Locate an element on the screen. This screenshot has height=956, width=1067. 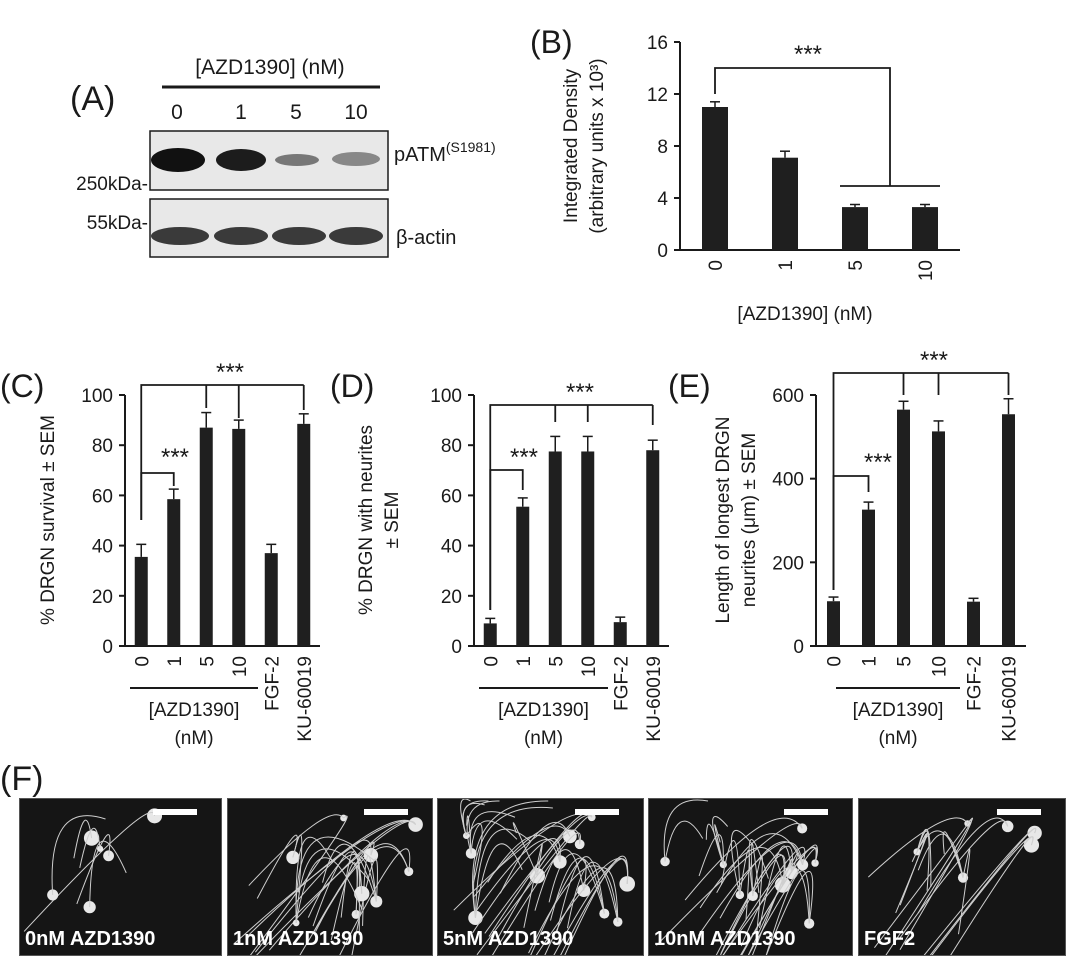
panel-letter-a: (A) is located at coordinates (92, 99).